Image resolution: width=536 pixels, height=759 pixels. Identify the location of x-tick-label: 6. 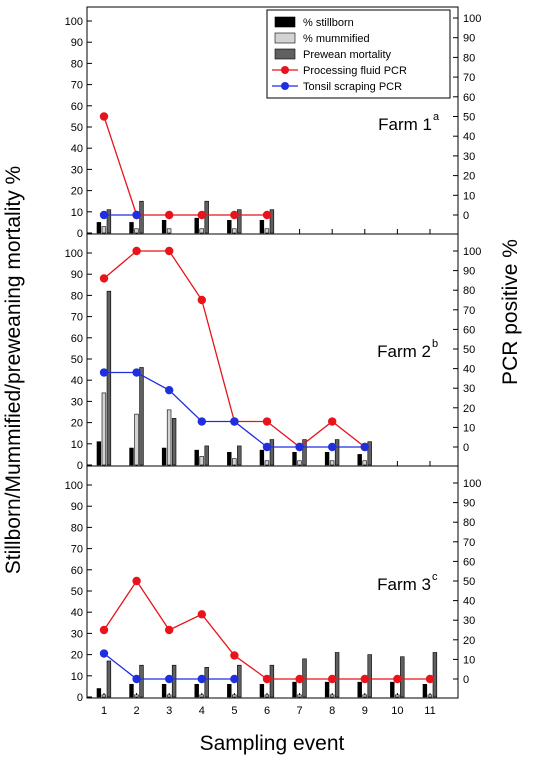
(267, 711).